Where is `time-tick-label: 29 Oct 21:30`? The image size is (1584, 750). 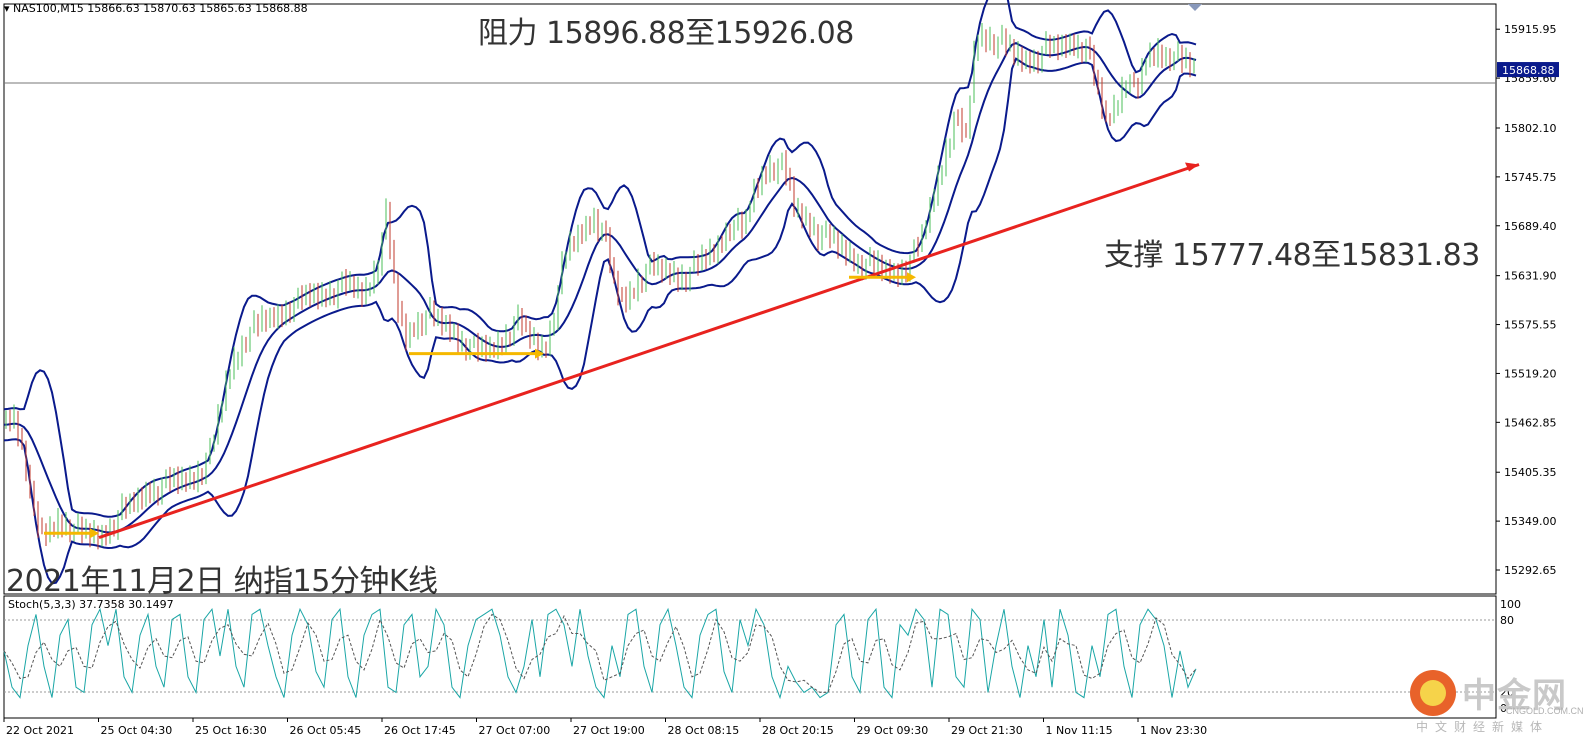 time-tick-label: 29 Oct 21:30 is located at coordinates (987, 730).